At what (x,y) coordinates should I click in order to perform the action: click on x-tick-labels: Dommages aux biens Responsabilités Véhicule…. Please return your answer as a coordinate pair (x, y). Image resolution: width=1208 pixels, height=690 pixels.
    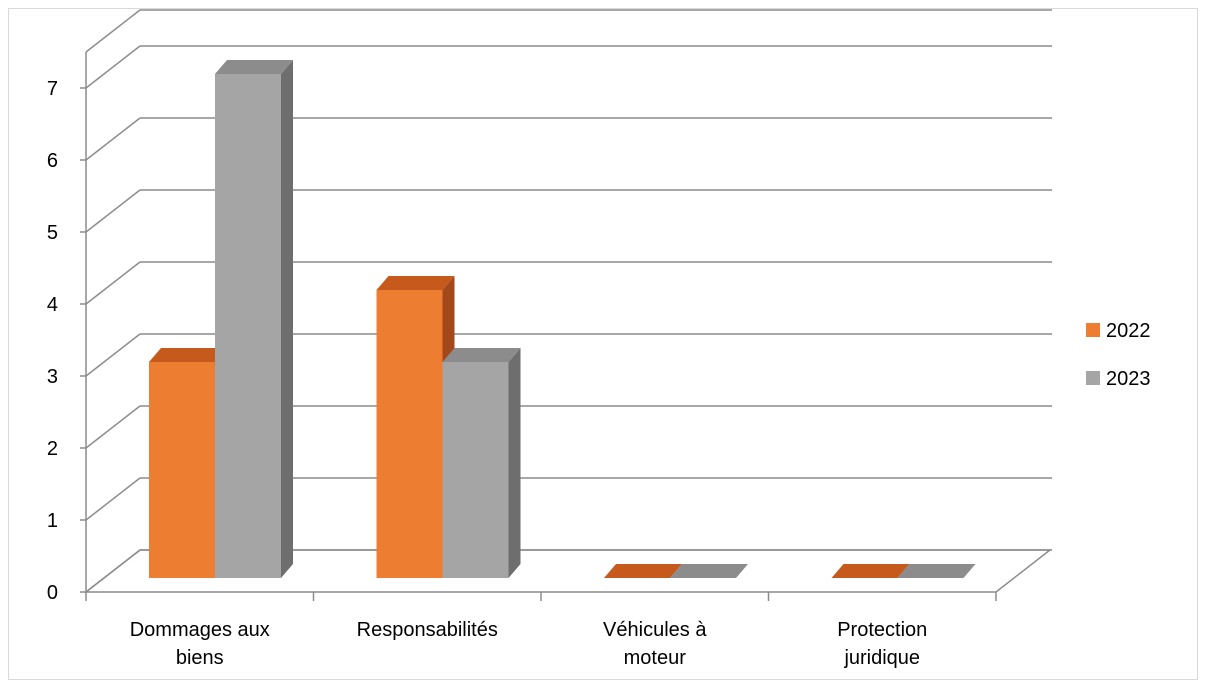
    Looking at the image, I should click on (529, 644).